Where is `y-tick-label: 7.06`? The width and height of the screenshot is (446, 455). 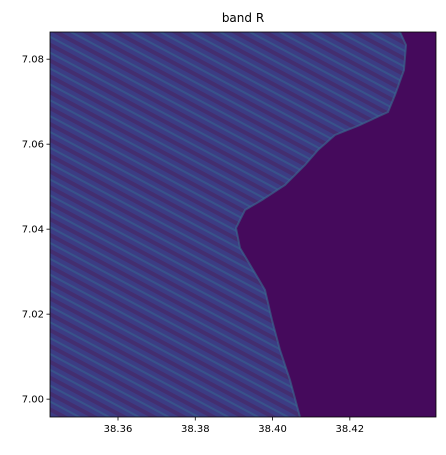 y-tick-label: 7.06 is located at coordinates (33, 145).